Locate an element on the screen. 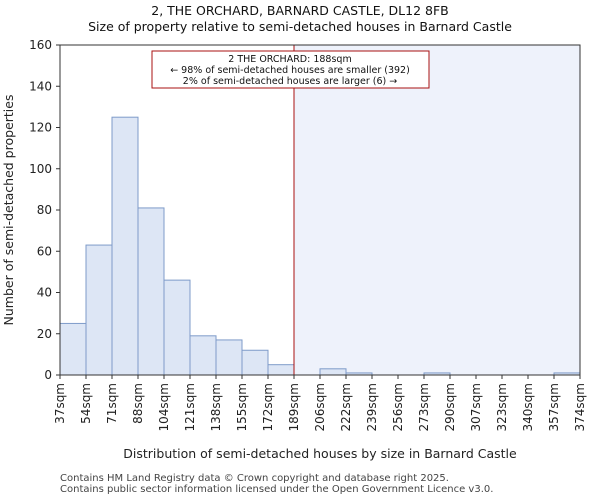 The height and width of the screenshot is (500, 600). bar-206sqm is located at coordinates (333, 372).